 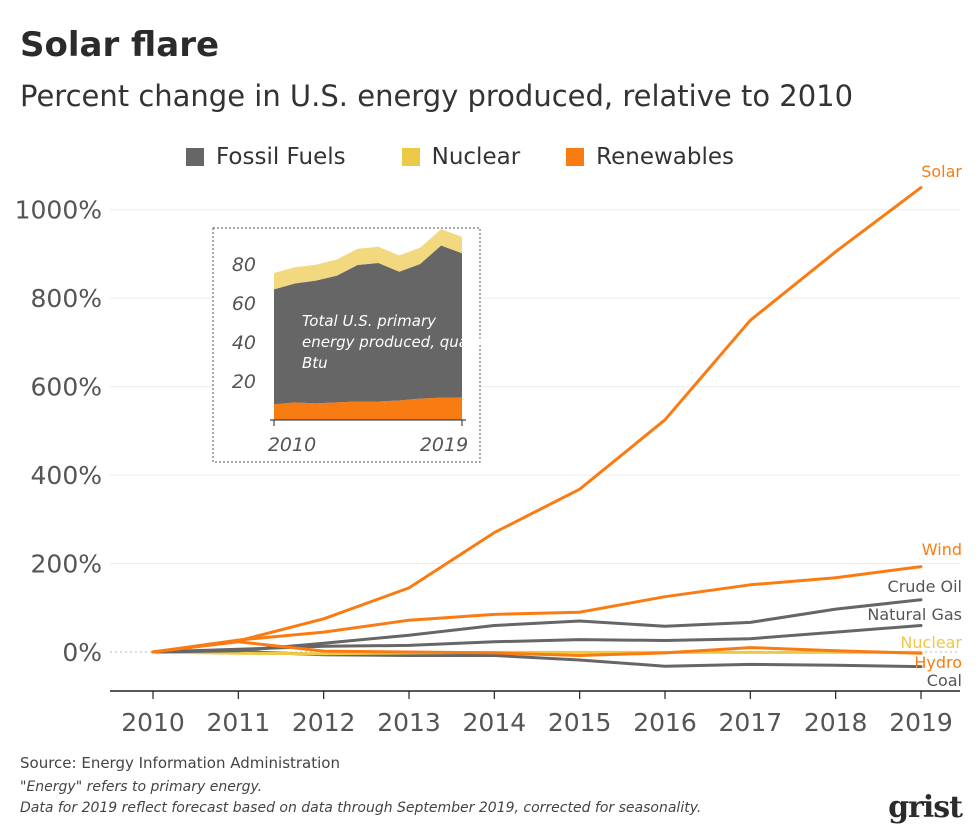 What do you see at coordinates (324, 722) in the screenshot?
I see `x-tick-label: 2012` at bounding box center [324, 722].